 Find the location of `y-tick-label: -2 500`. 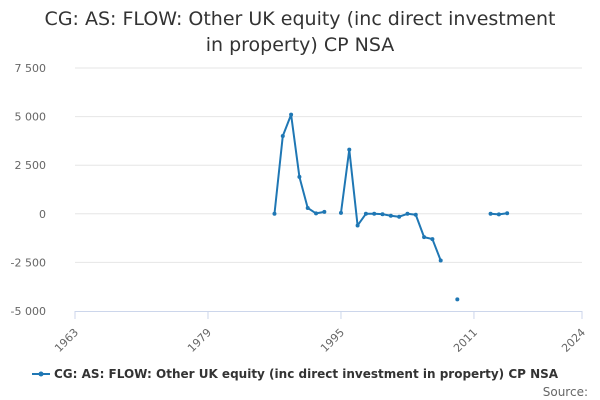

y-tick-label: -2 500 is located at coordinates (28, 262).